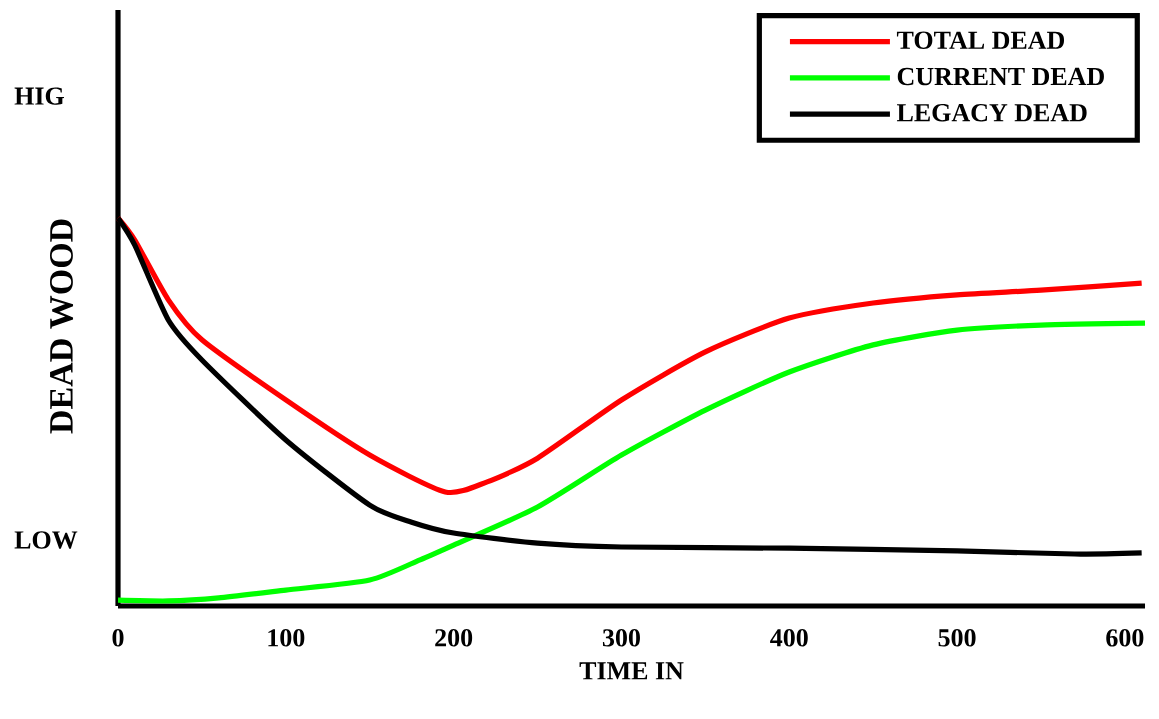 The width and height of the screenshot is (1159, 719). What do you see at coordinates (621, 638) in the screenshot?
I see `x-tick-label: 300` at bounding box center [621, 638].